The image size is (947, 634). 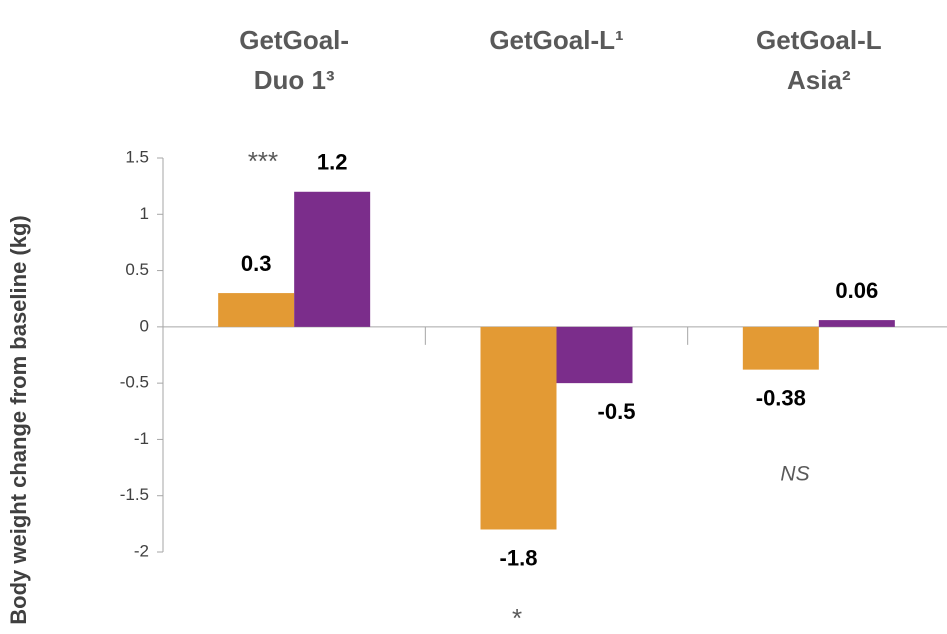 What do you see at coordinates (134, 382) in the screenshot?
I see `y-tick-label: -0.5` at bounding box center [134, 382].